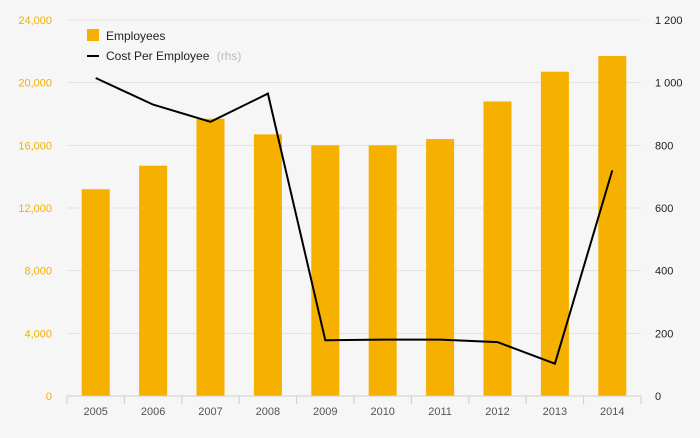 Image resolution: width=700 pixels, height=438 pixels. What do you see at coordinates (38, 334) in the screenshot?
I see `y-left-tick-label: 4,000` at bounding box center [38, 334].